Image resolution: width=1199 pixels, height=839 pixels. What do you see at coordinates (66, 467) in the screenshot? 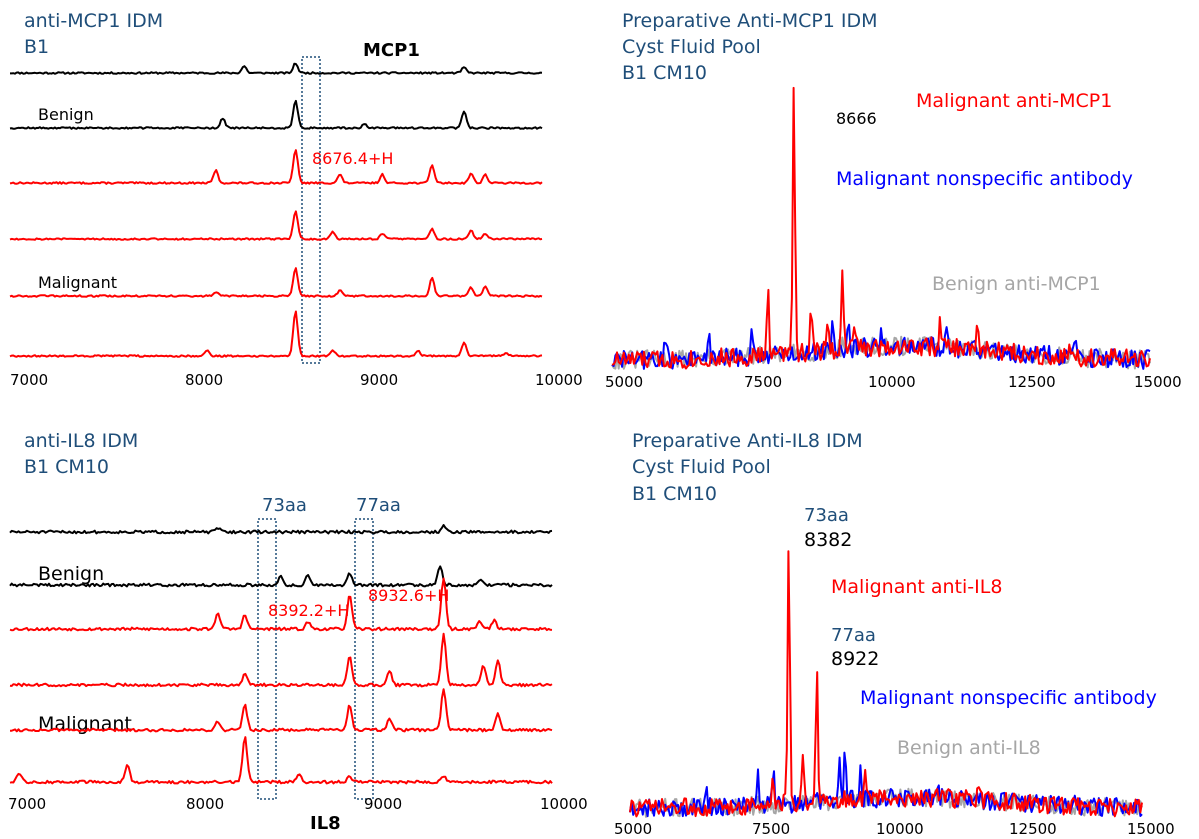
I see `panel-c-title-line2: B1 CM10` at bounding box center [66, 467].